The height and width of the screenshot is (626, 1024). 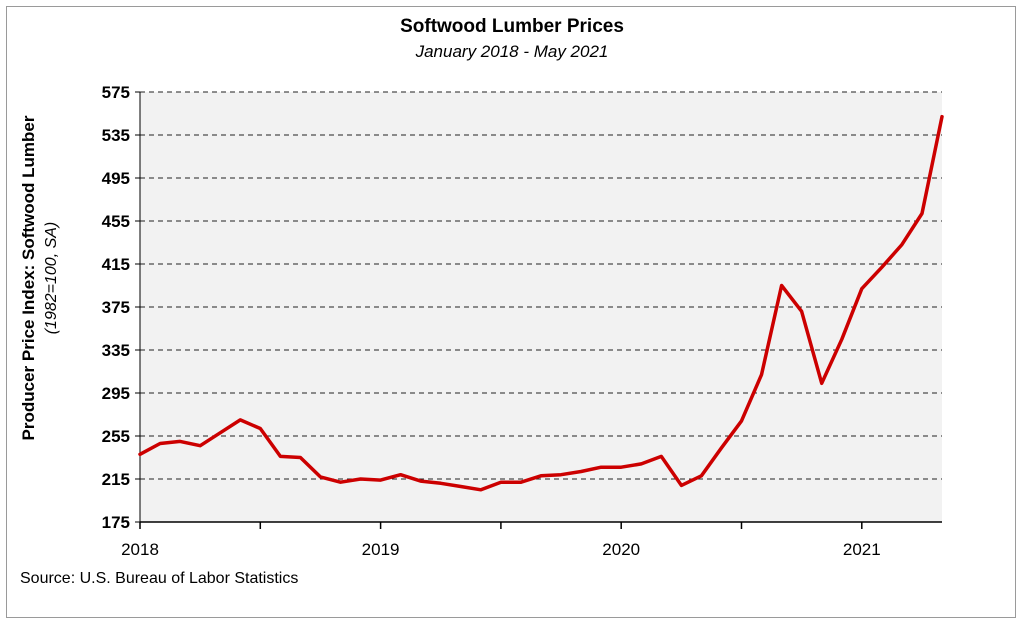 What do you see at coordinates (116, 92) in the screenshot?
I see `y-tick-label: 575` at bounding box center [116, 92].